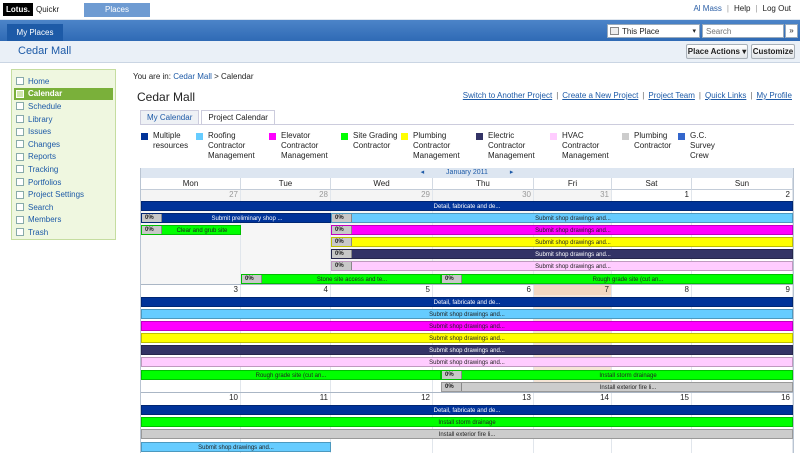  I want to click on sidebar-item-portfolios: Portfolios, so click(63, 182).